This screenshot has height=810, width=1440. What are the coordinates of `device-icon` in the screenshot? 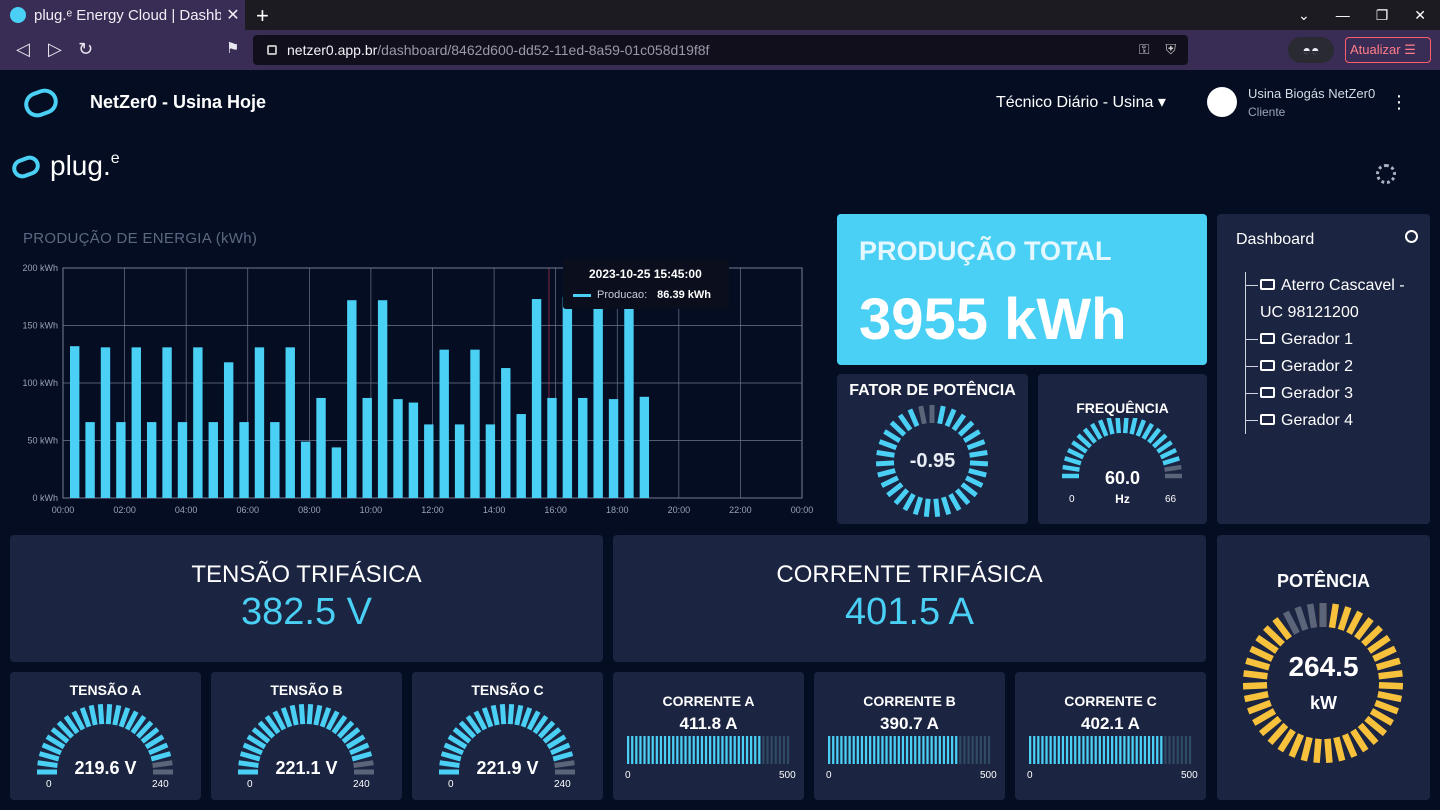 It's located at (1267, 392).